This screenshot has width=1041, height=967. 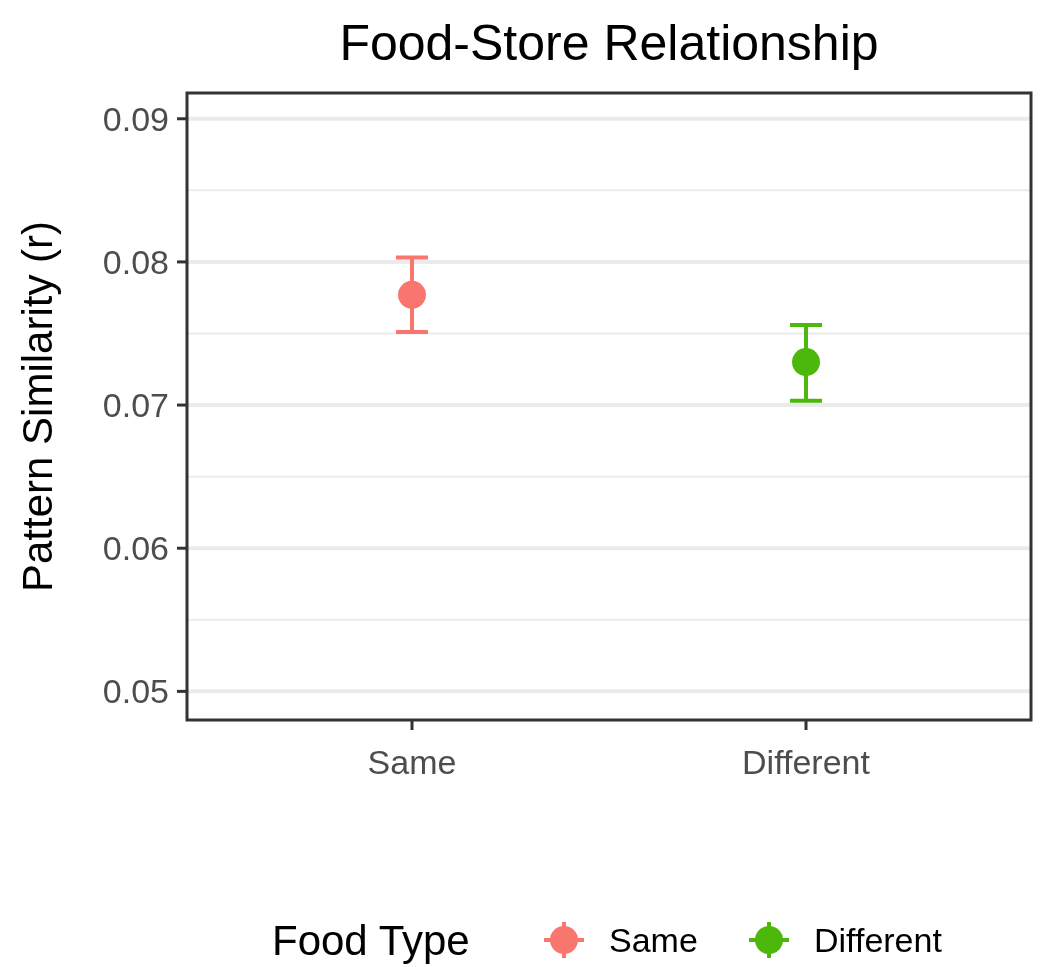 I want to click on legend-label: Different, so click(x=878, y=939).